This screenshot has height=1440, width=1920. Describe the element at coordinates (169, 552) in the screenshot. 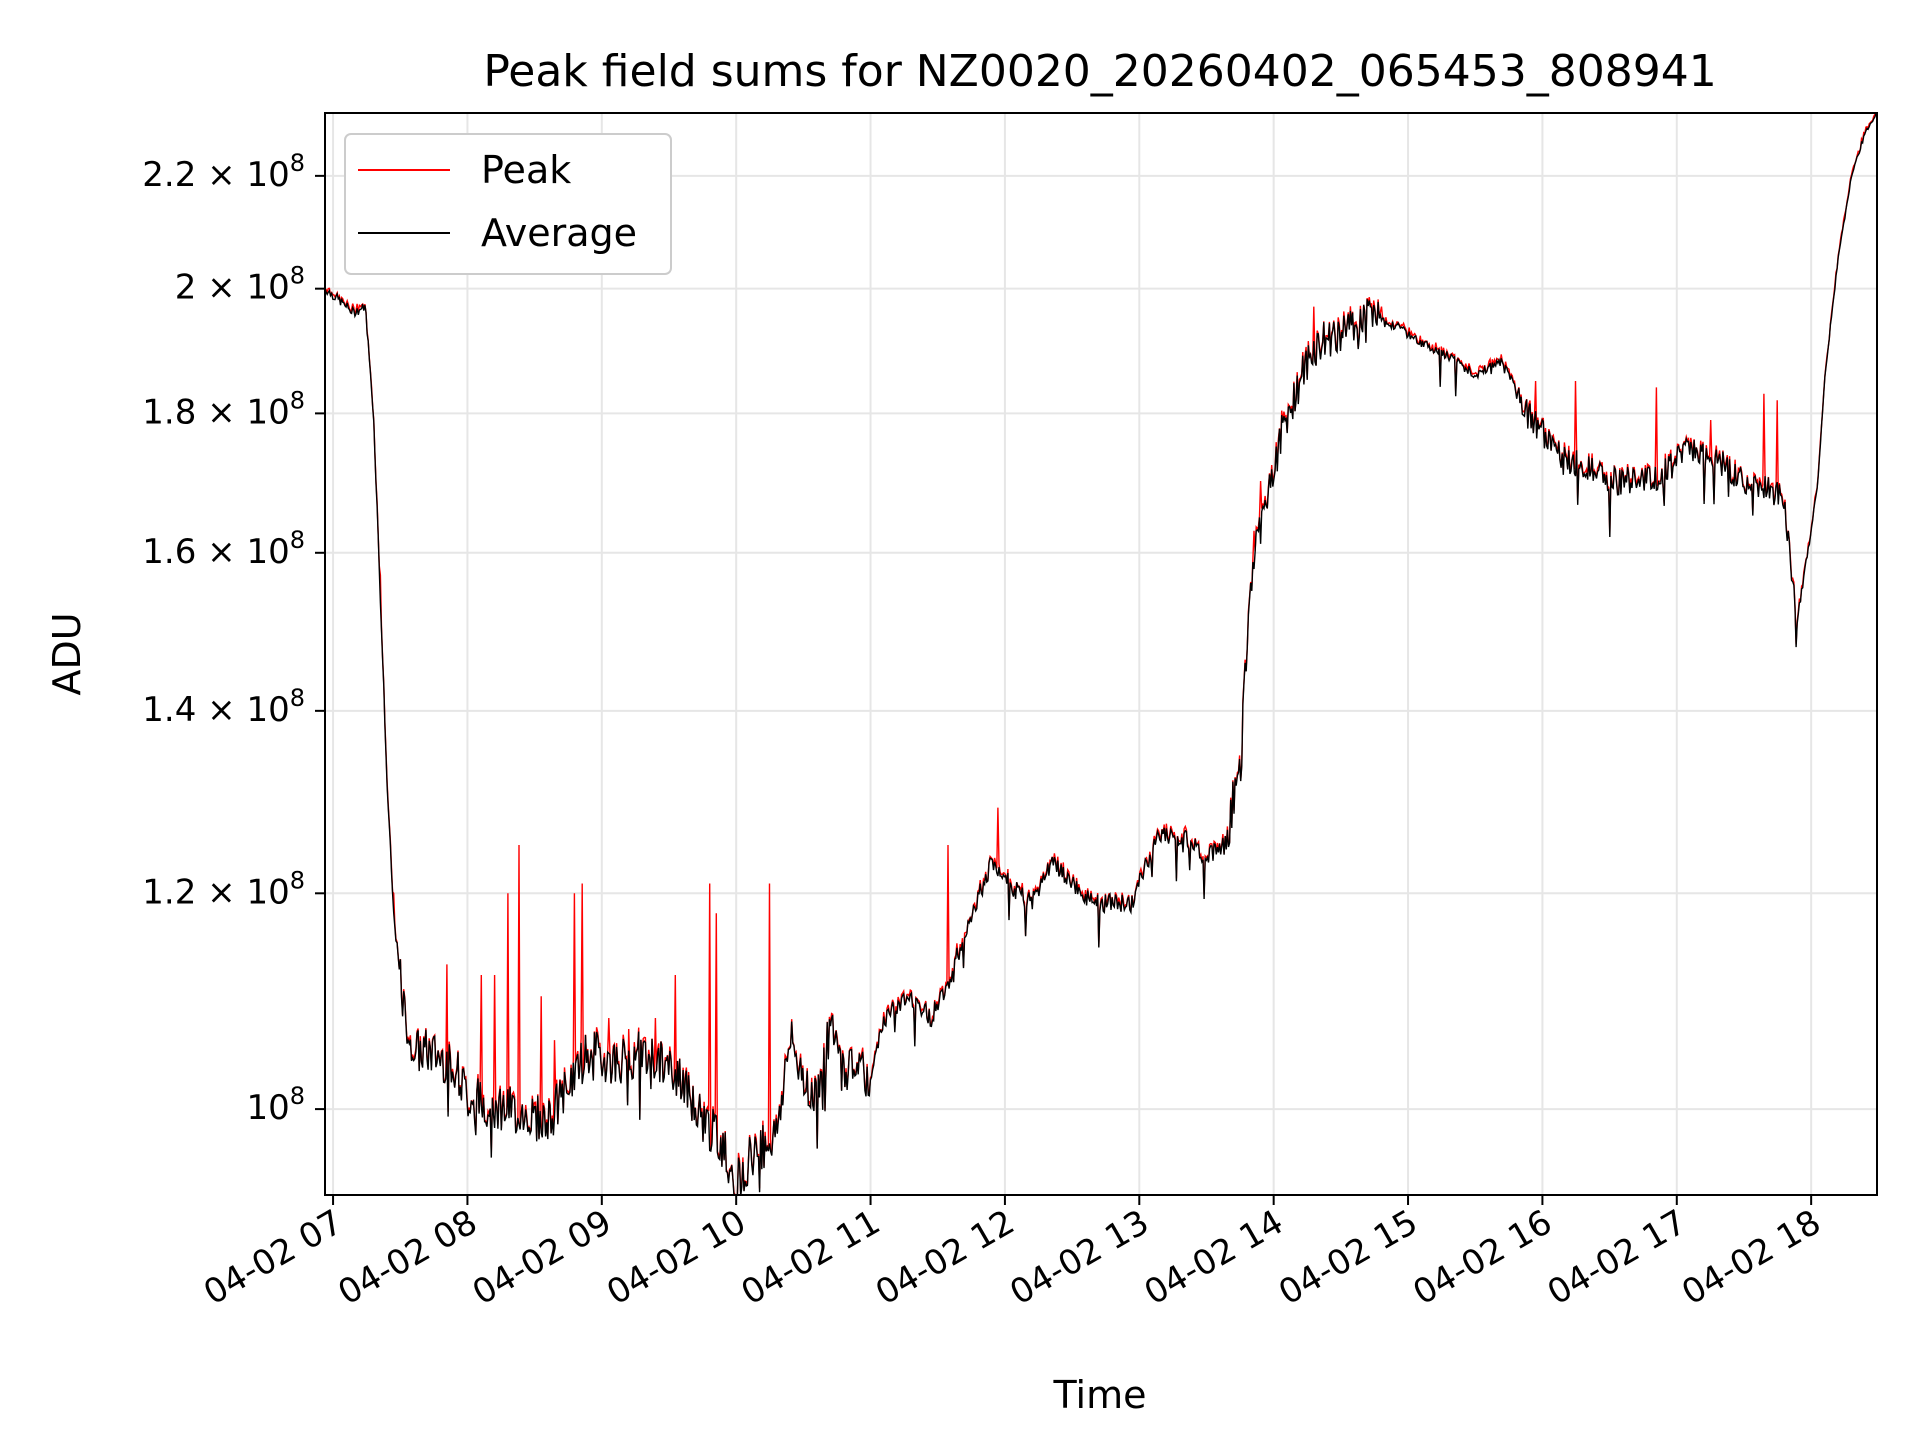

I see `y-tick-label-part: 1.6` at that location.